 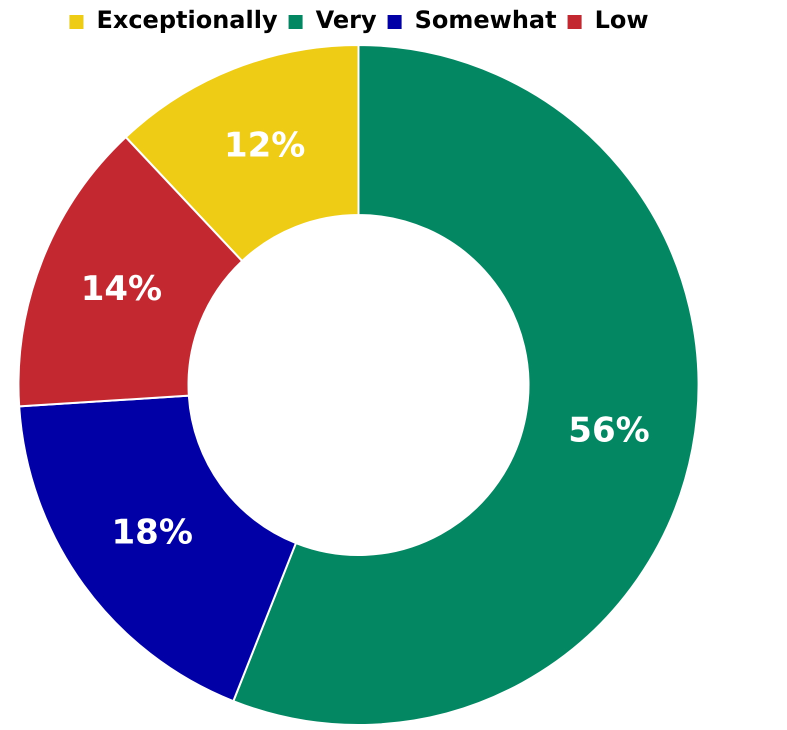 What do you see at coordinates (265, 146) in the screenshot?
I see `data-label: 12%` at bounding box center [265, 146].